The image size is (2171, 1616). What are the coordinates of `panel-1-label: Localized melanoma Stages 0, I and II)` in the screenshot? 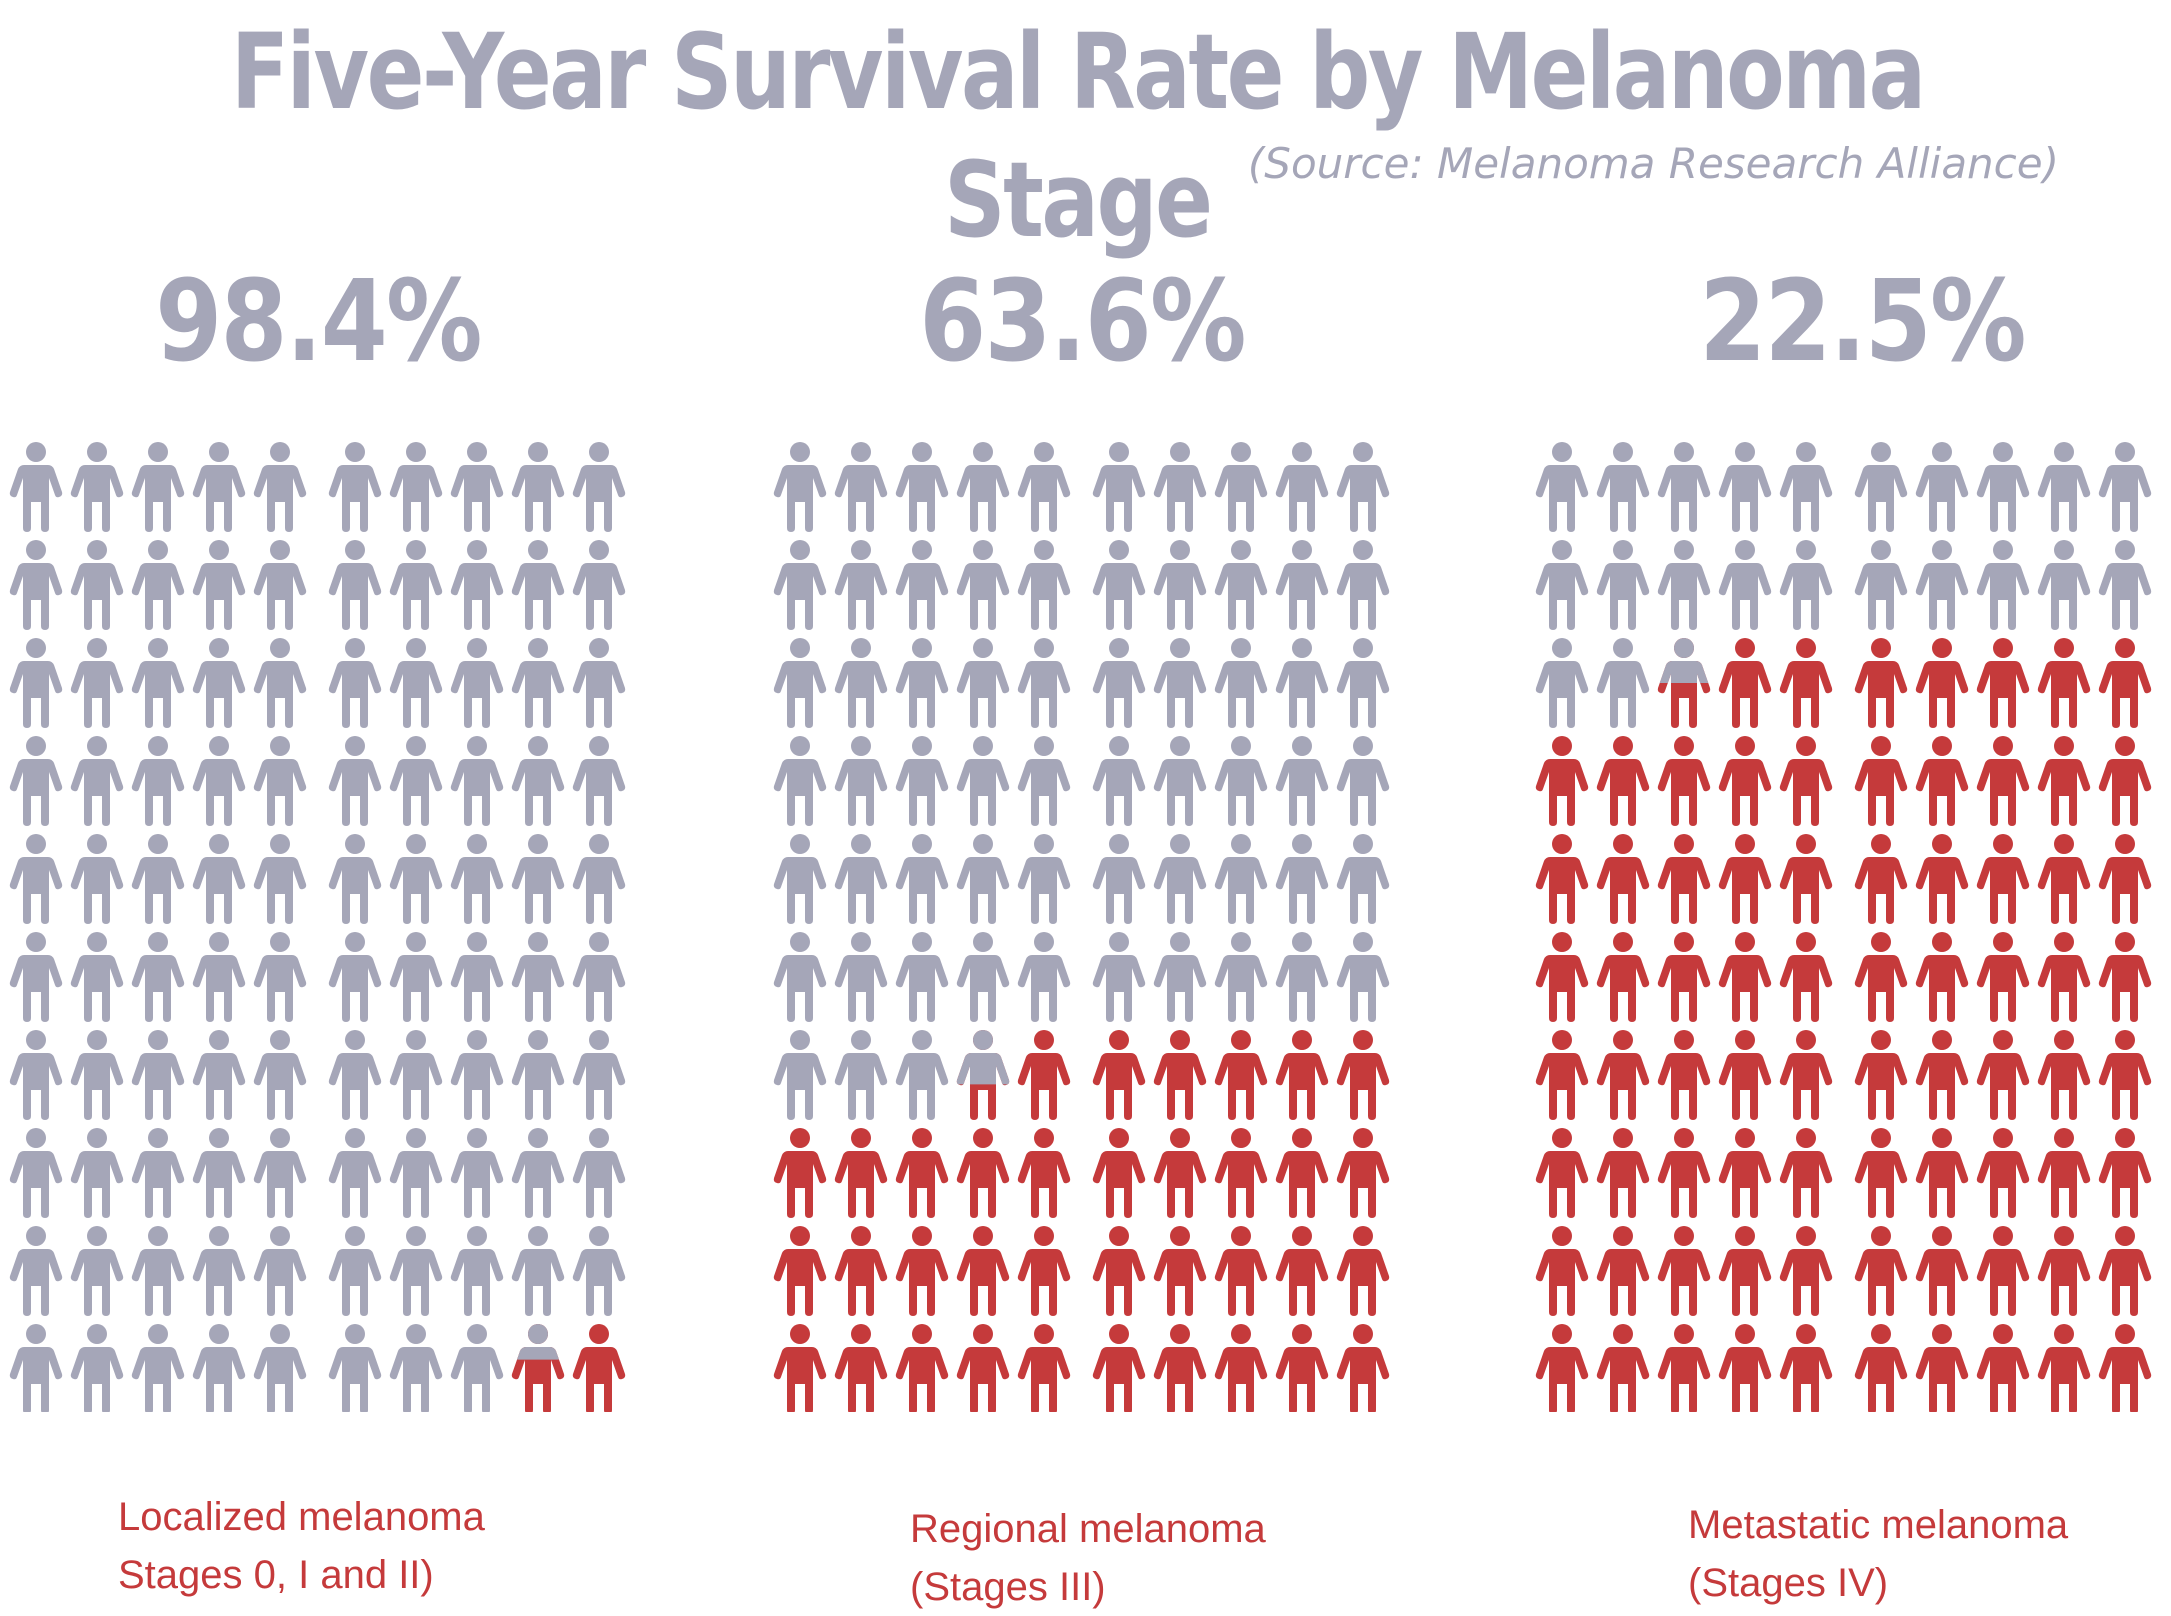 It's located at (301, 1546).